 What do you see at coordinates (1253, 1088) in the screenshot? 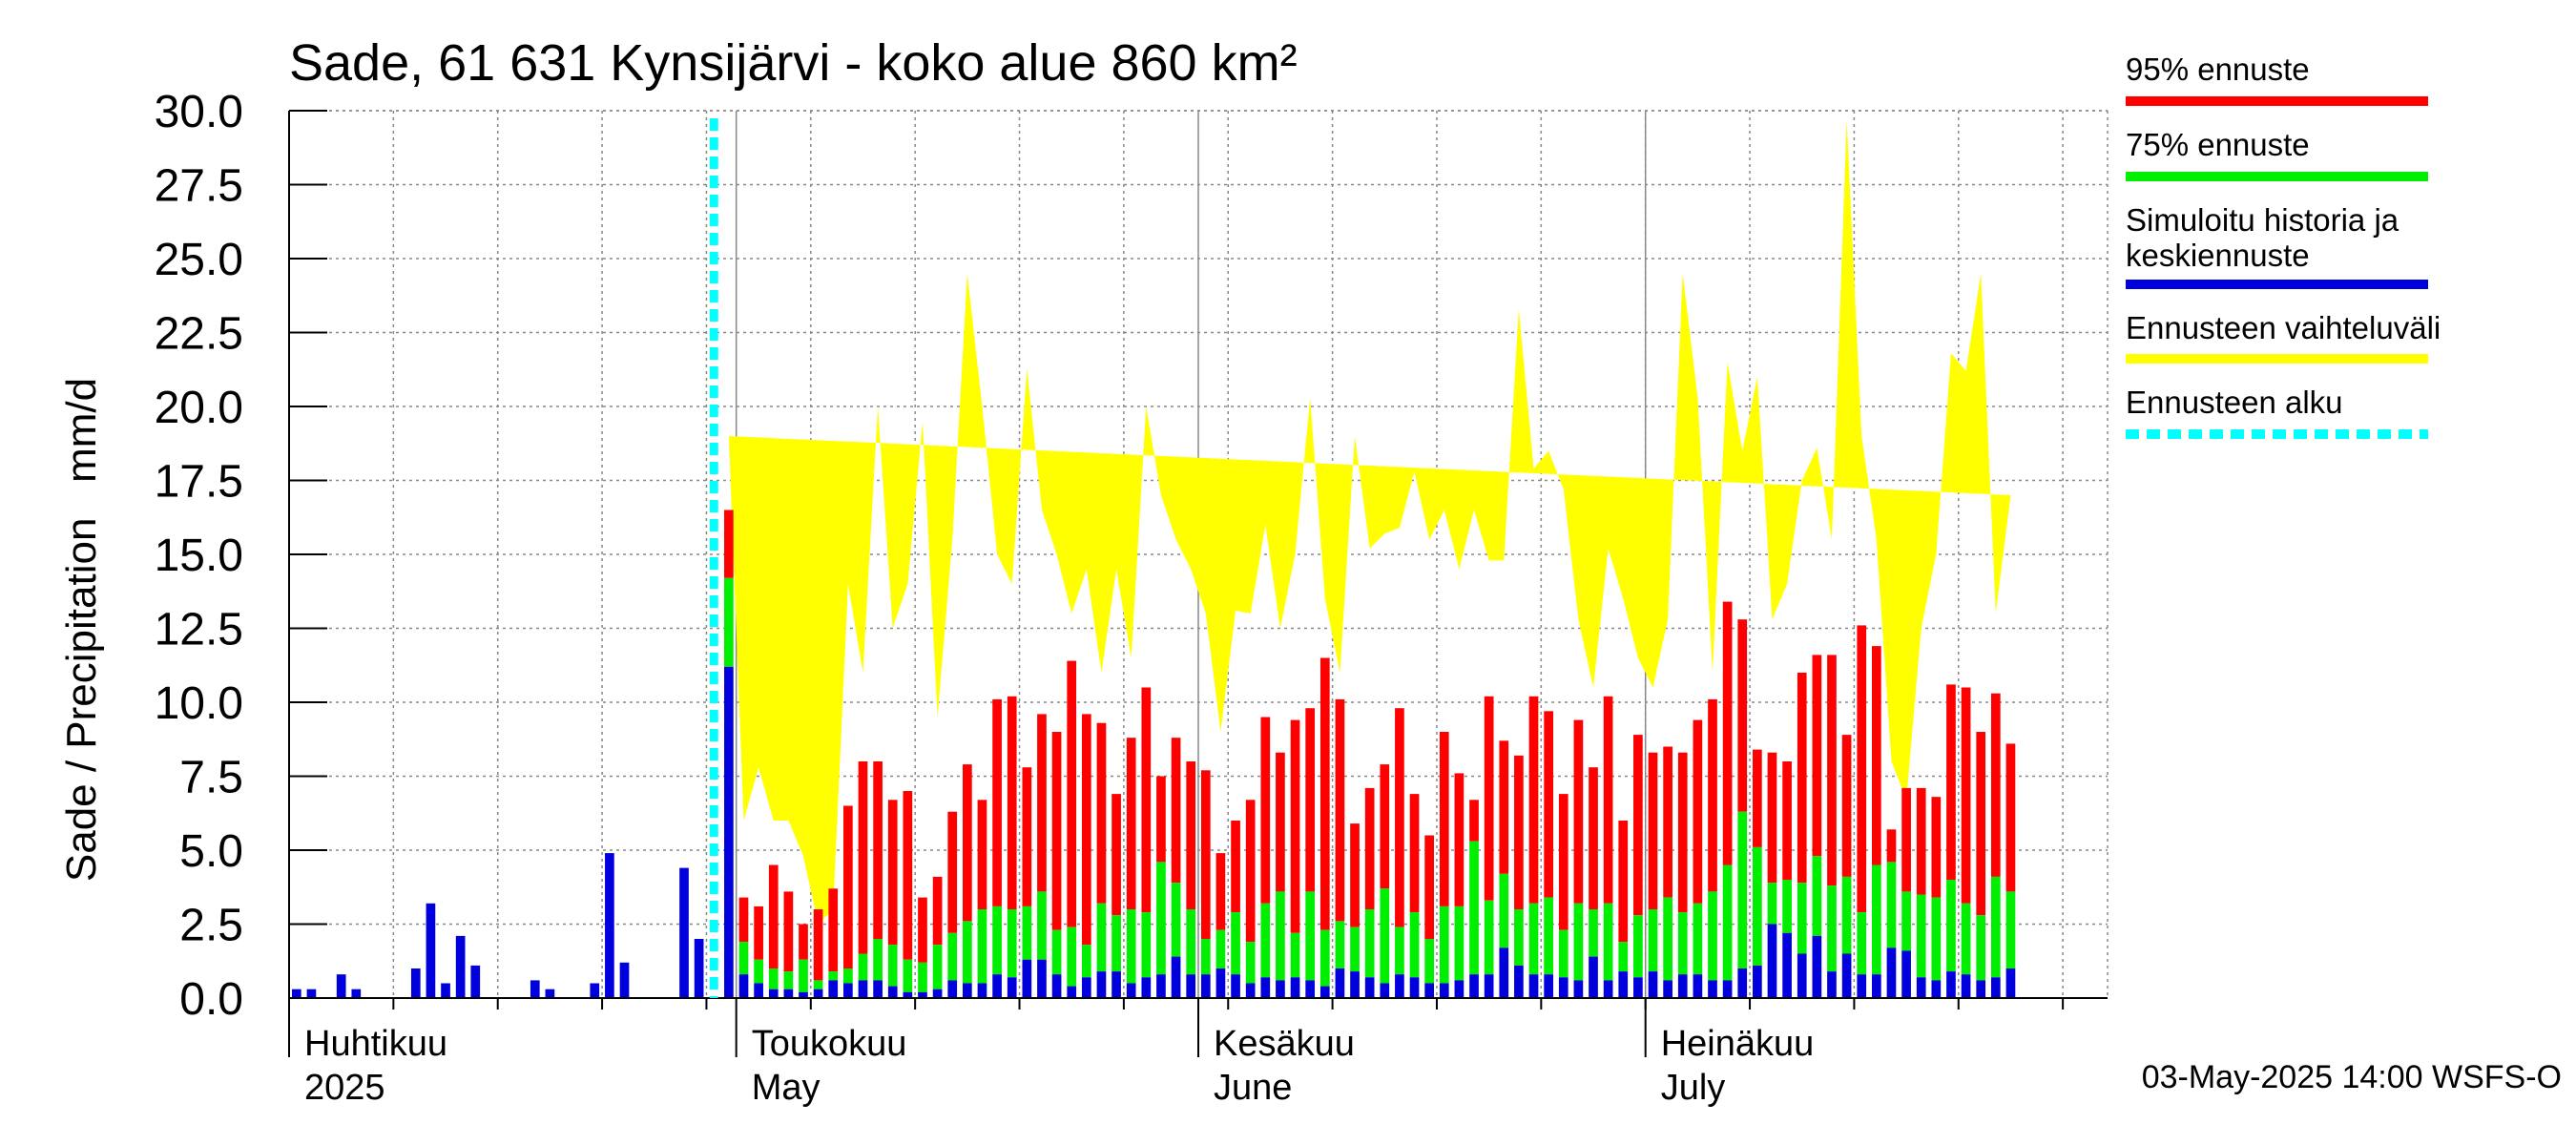
I see `month-label-en: June` at bounding box center [1253, 1088].